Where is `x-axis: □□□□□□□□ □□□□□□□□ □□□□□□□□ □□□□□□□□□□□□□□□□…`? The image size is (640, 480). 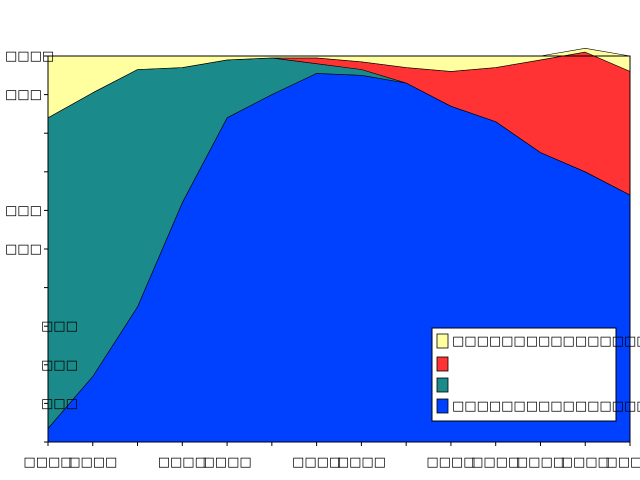 x-axis: □□□□□□□□ □□□□□□□□ □□□□□□□□ □□□□□□□□□□□□□□□□… is located at coordinates (331, 456).